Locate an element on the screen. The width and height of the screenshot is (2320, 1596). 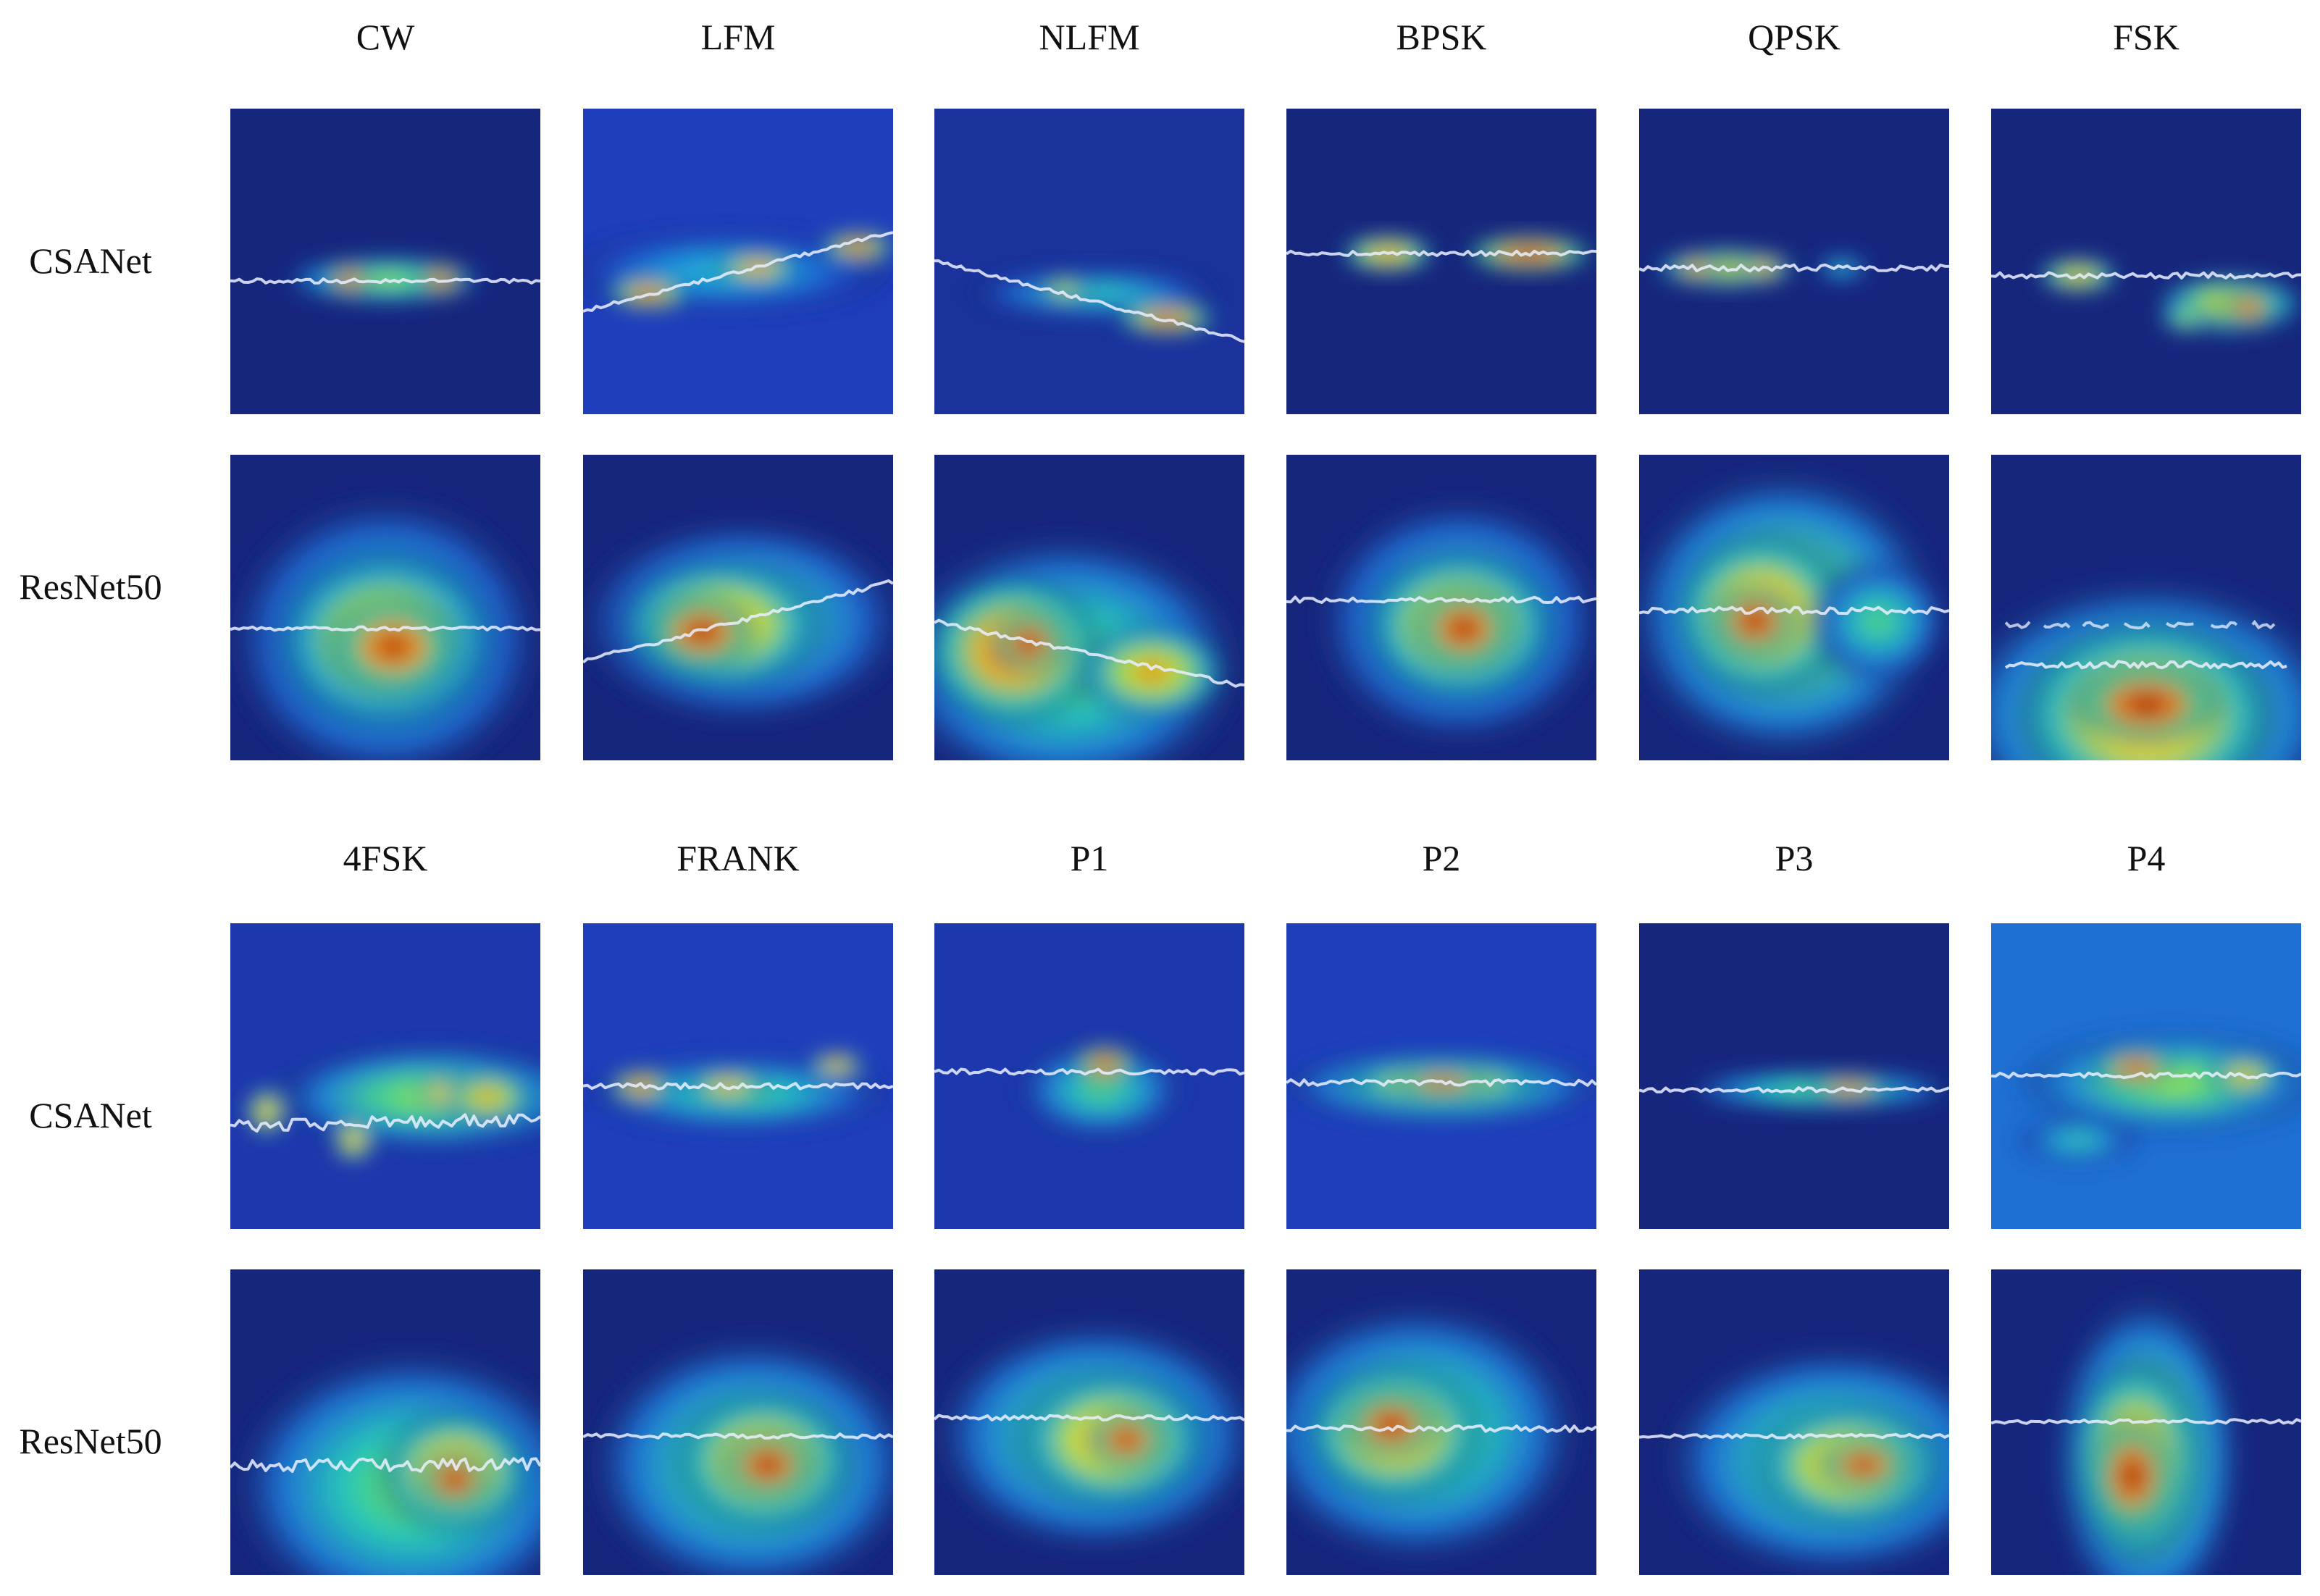
column-title: 4FSK is located at coordinates (385, 858).